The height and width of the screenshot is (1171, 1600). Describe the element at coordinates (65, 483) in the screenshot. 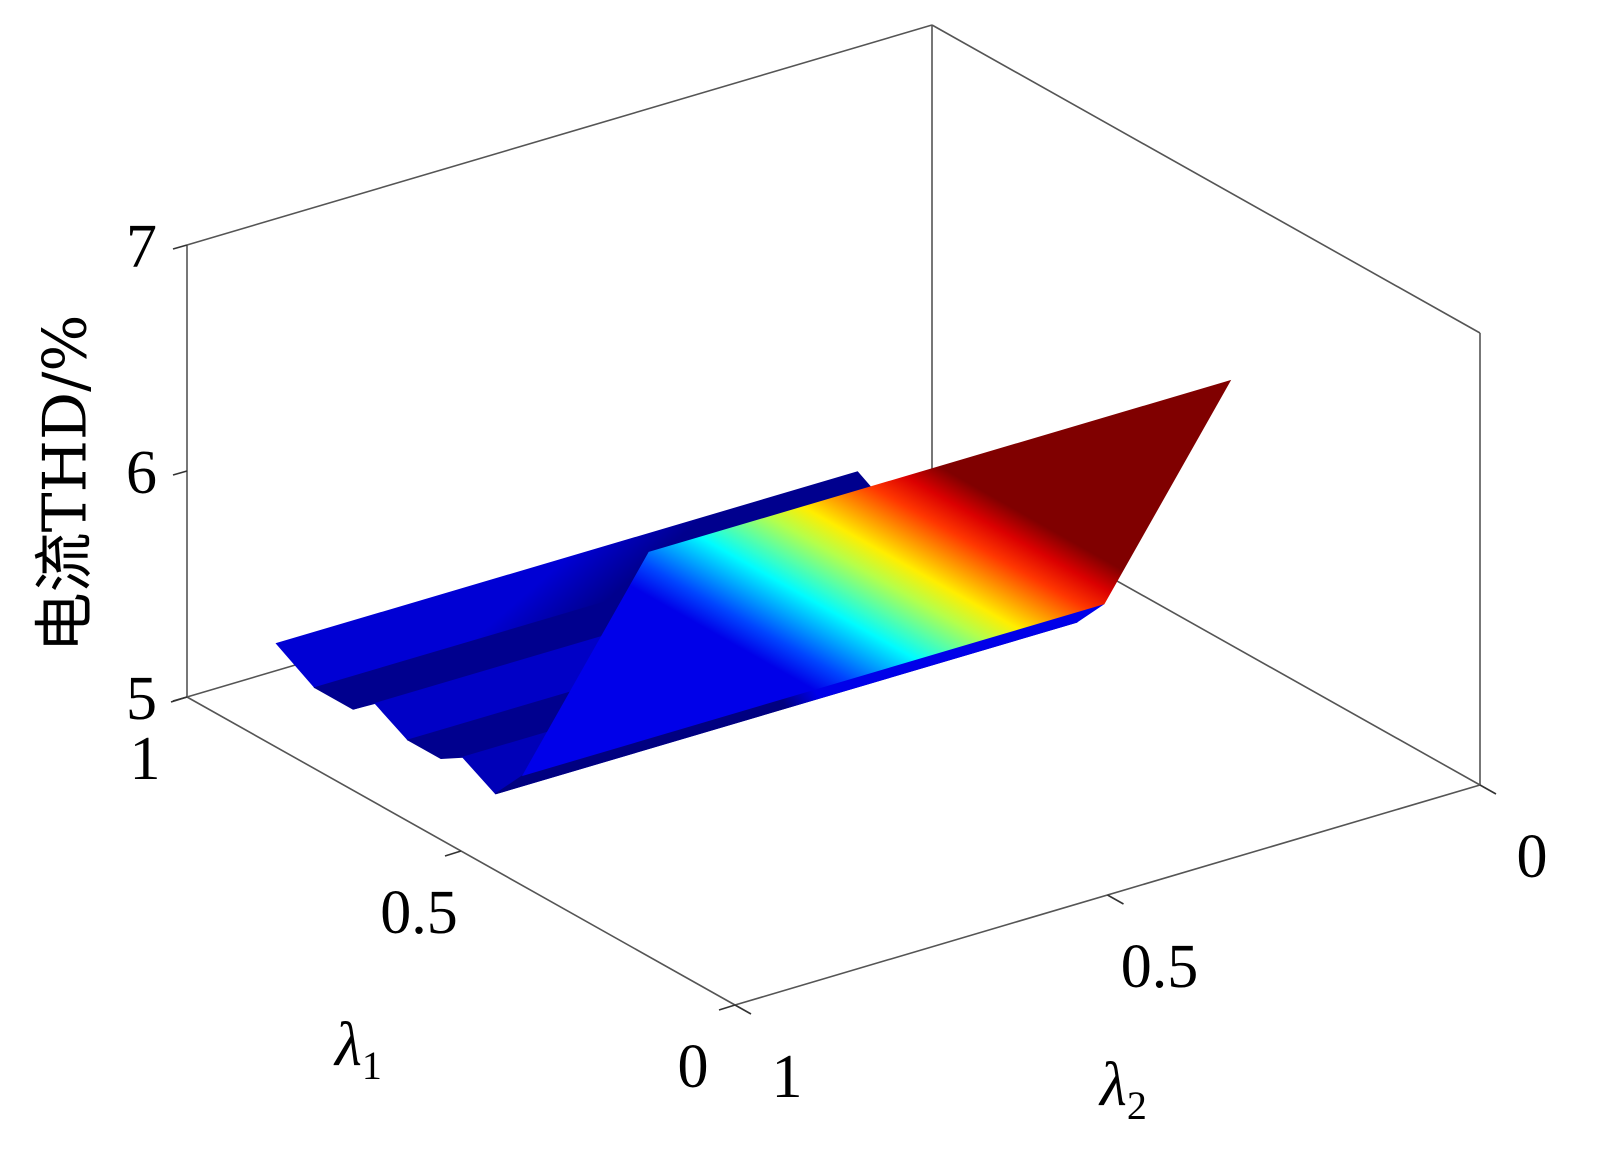

I see `z-axis-label: 电流THD/%` at that location.